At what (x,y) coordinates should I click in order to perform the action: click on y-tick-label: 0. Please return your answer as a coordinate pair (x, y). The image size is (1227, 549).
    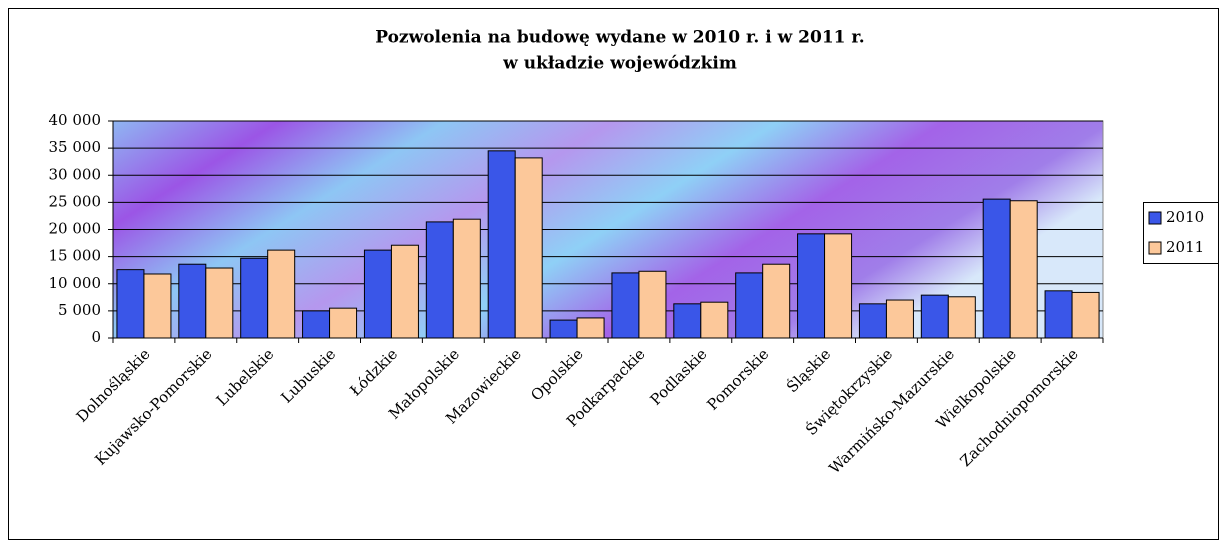
    Looking at the image, I should click on (96, 337).